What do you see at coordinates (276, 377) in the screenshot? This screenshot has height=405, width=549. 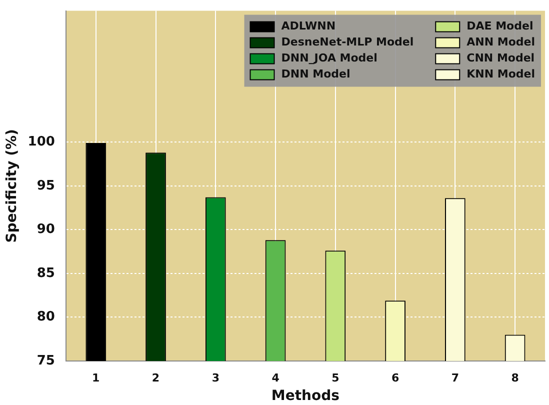 I see `x-tick-label: 4` at bounding box center [276, 377].